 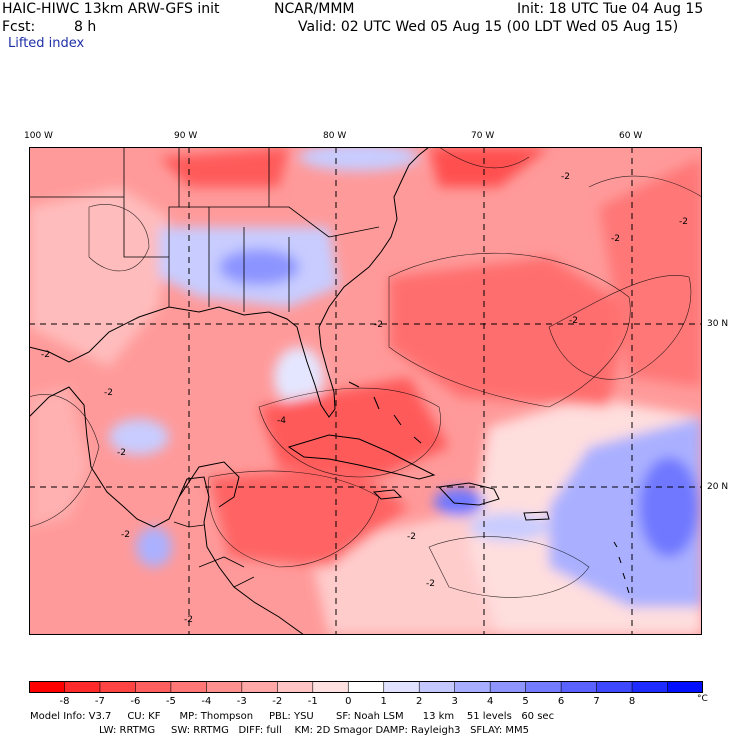 I want to click on colorbar-frame, so click(x=366, y=687).